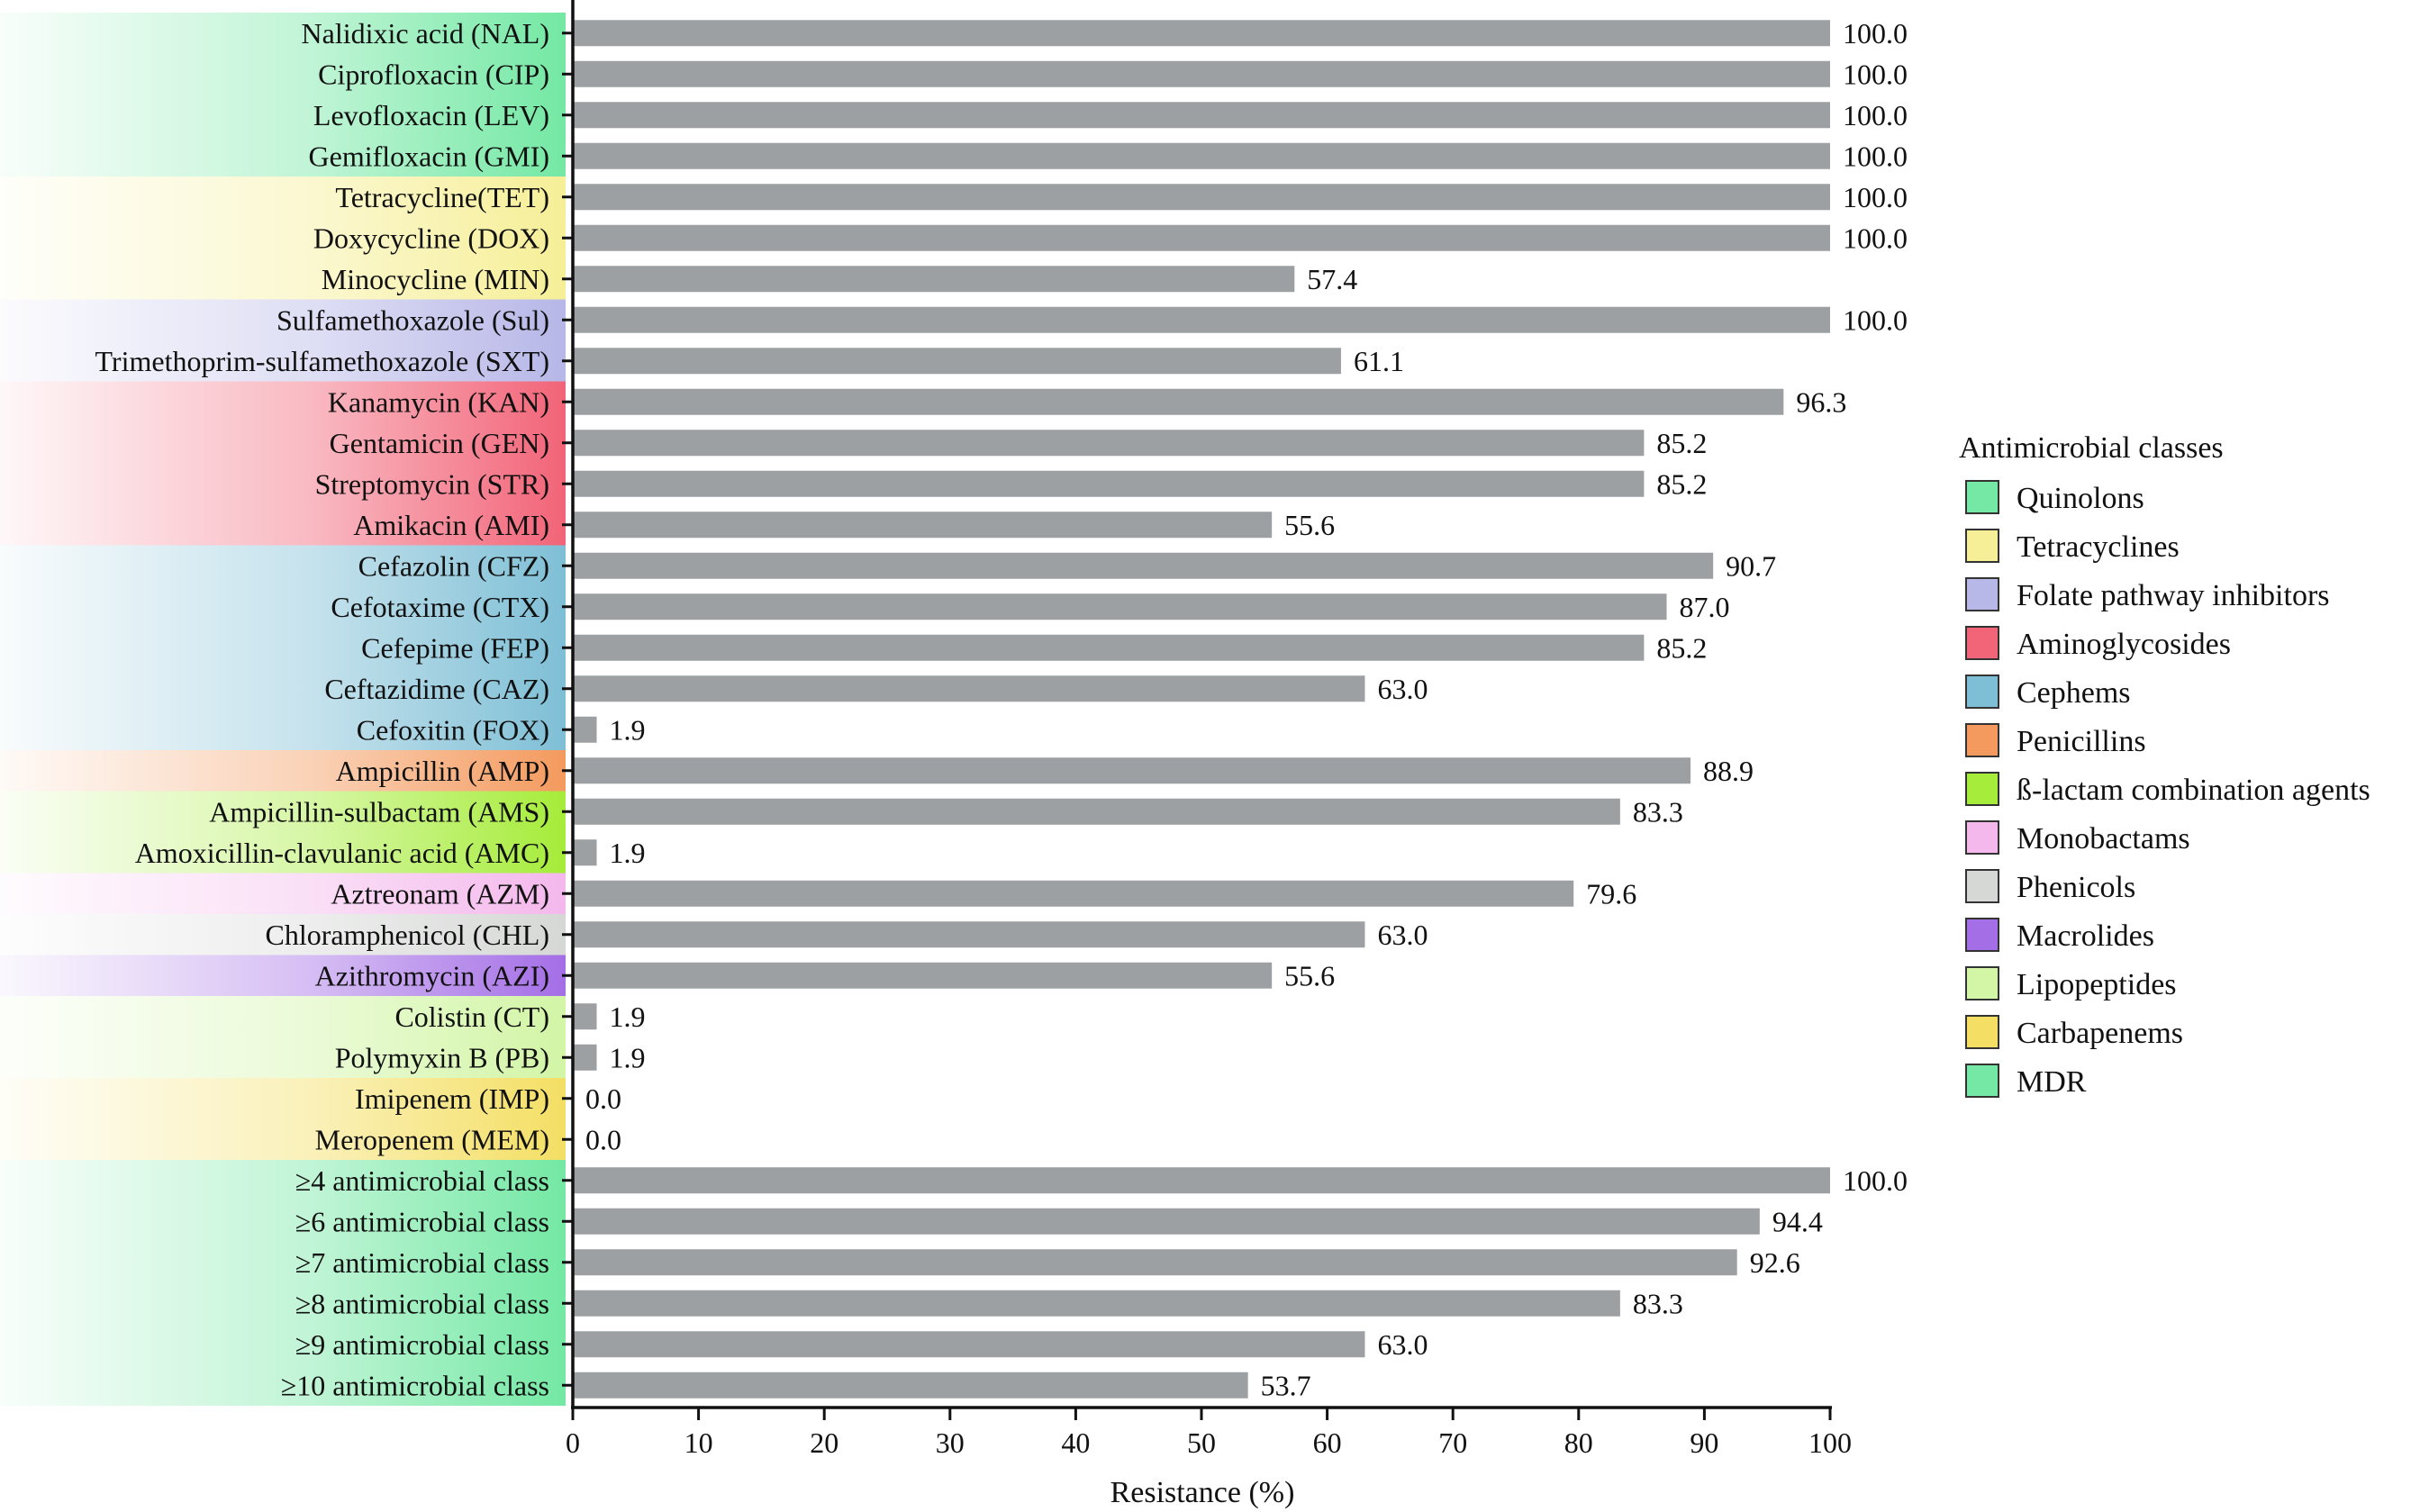  Describe the element at coordinates (442, 197) in the screenshot. I see `category-label: Tetracycline(TET)` at that location.